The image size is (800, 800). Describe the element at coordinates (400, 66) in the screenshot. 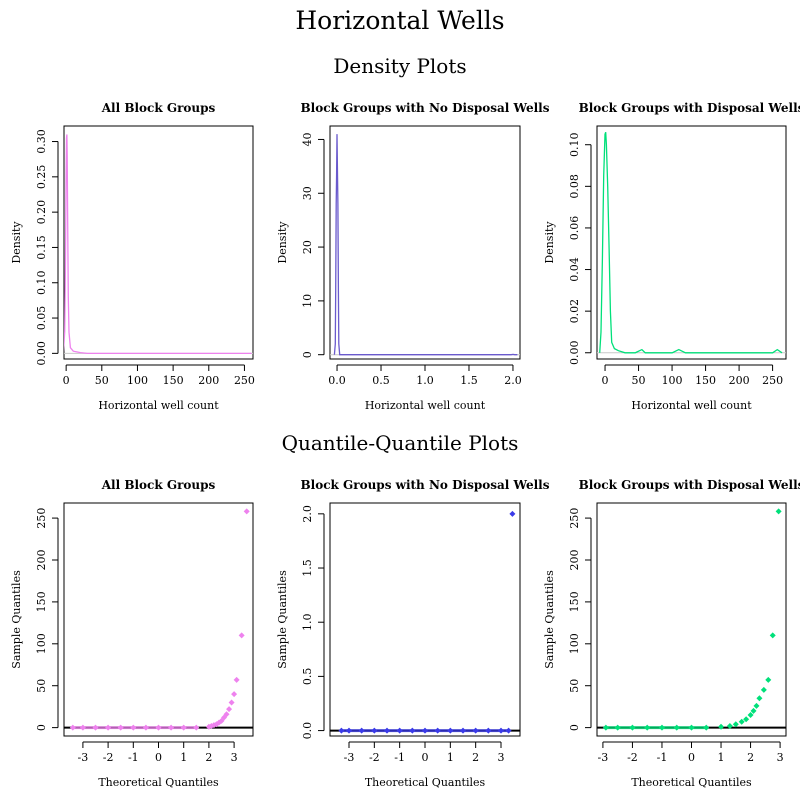

I see `density-section-title: Density Plots` at that location.